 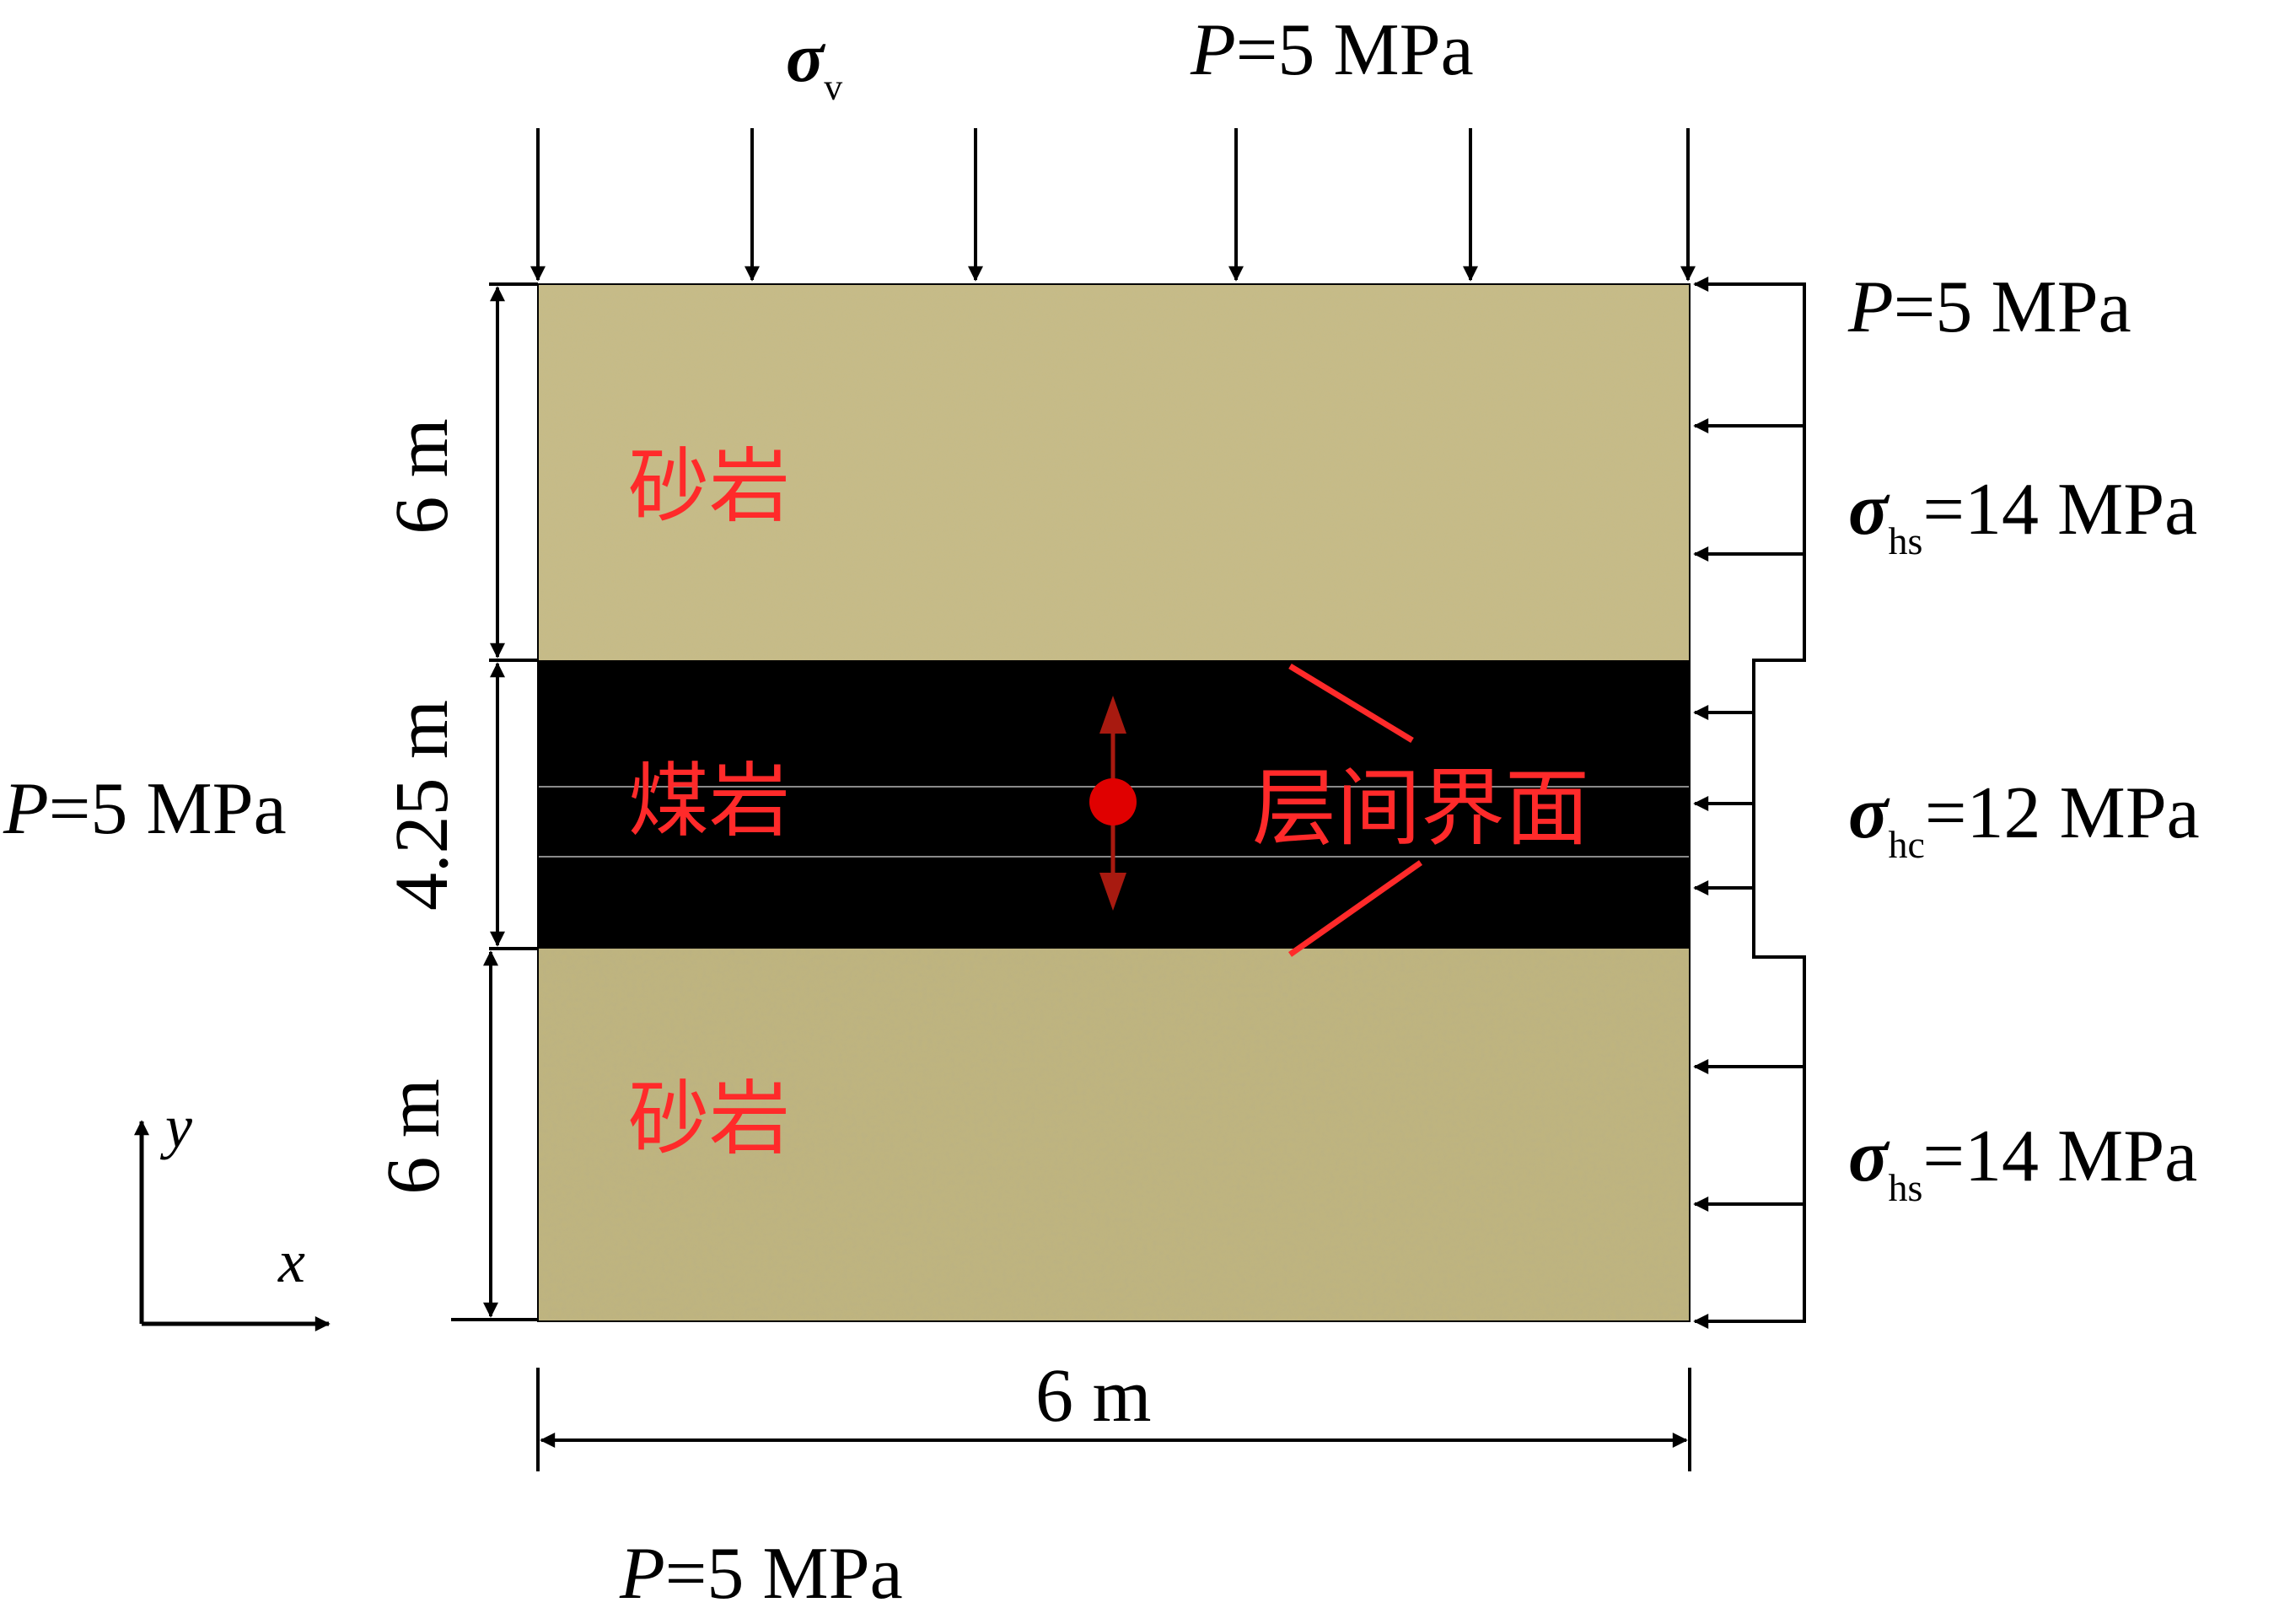 I want to click on right-pressure-label: P=5 MPa, so click(x=1989, y=307).